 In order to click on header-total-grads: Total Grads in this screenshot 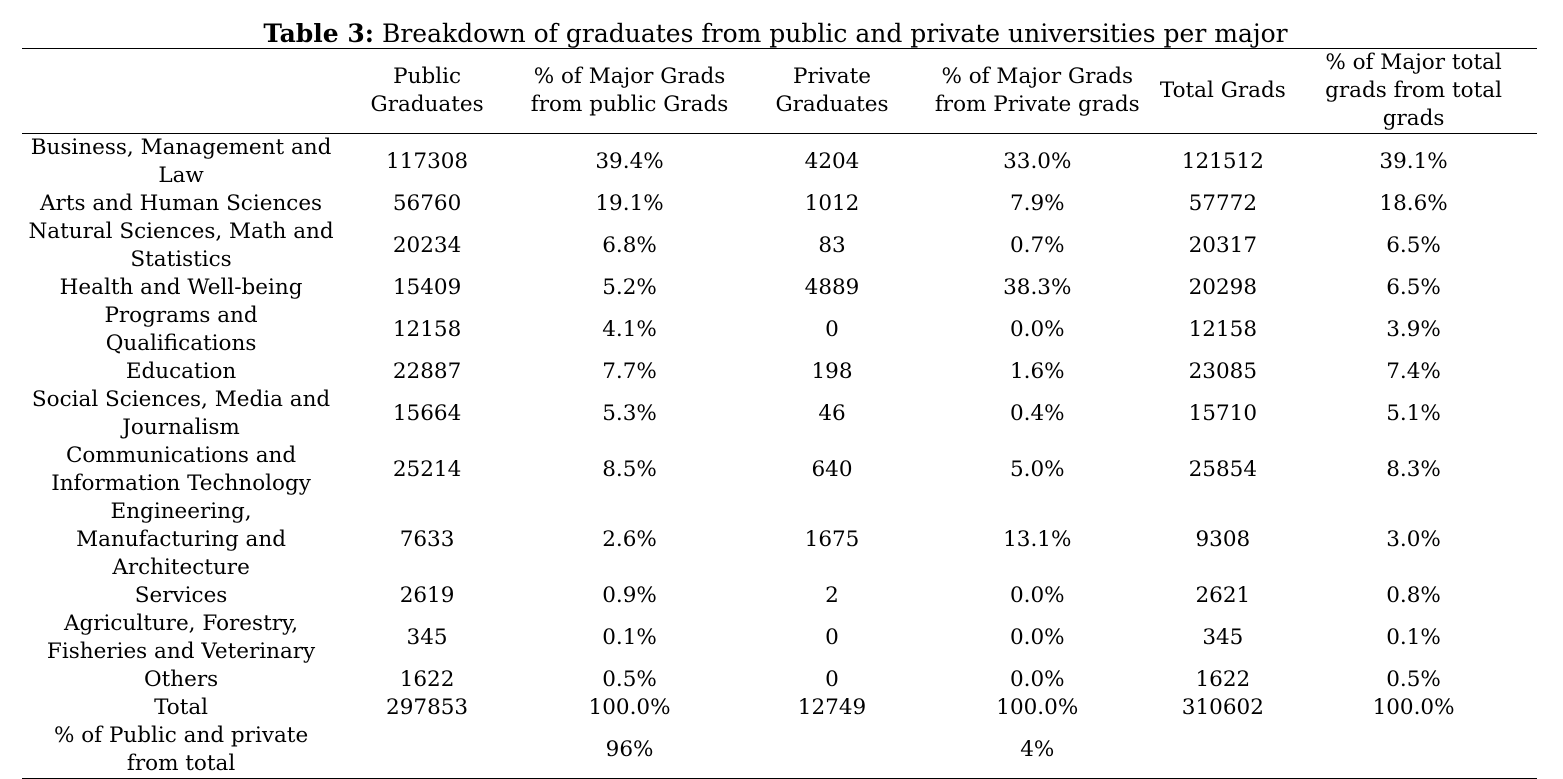, I will do `click(1222, 90)`.